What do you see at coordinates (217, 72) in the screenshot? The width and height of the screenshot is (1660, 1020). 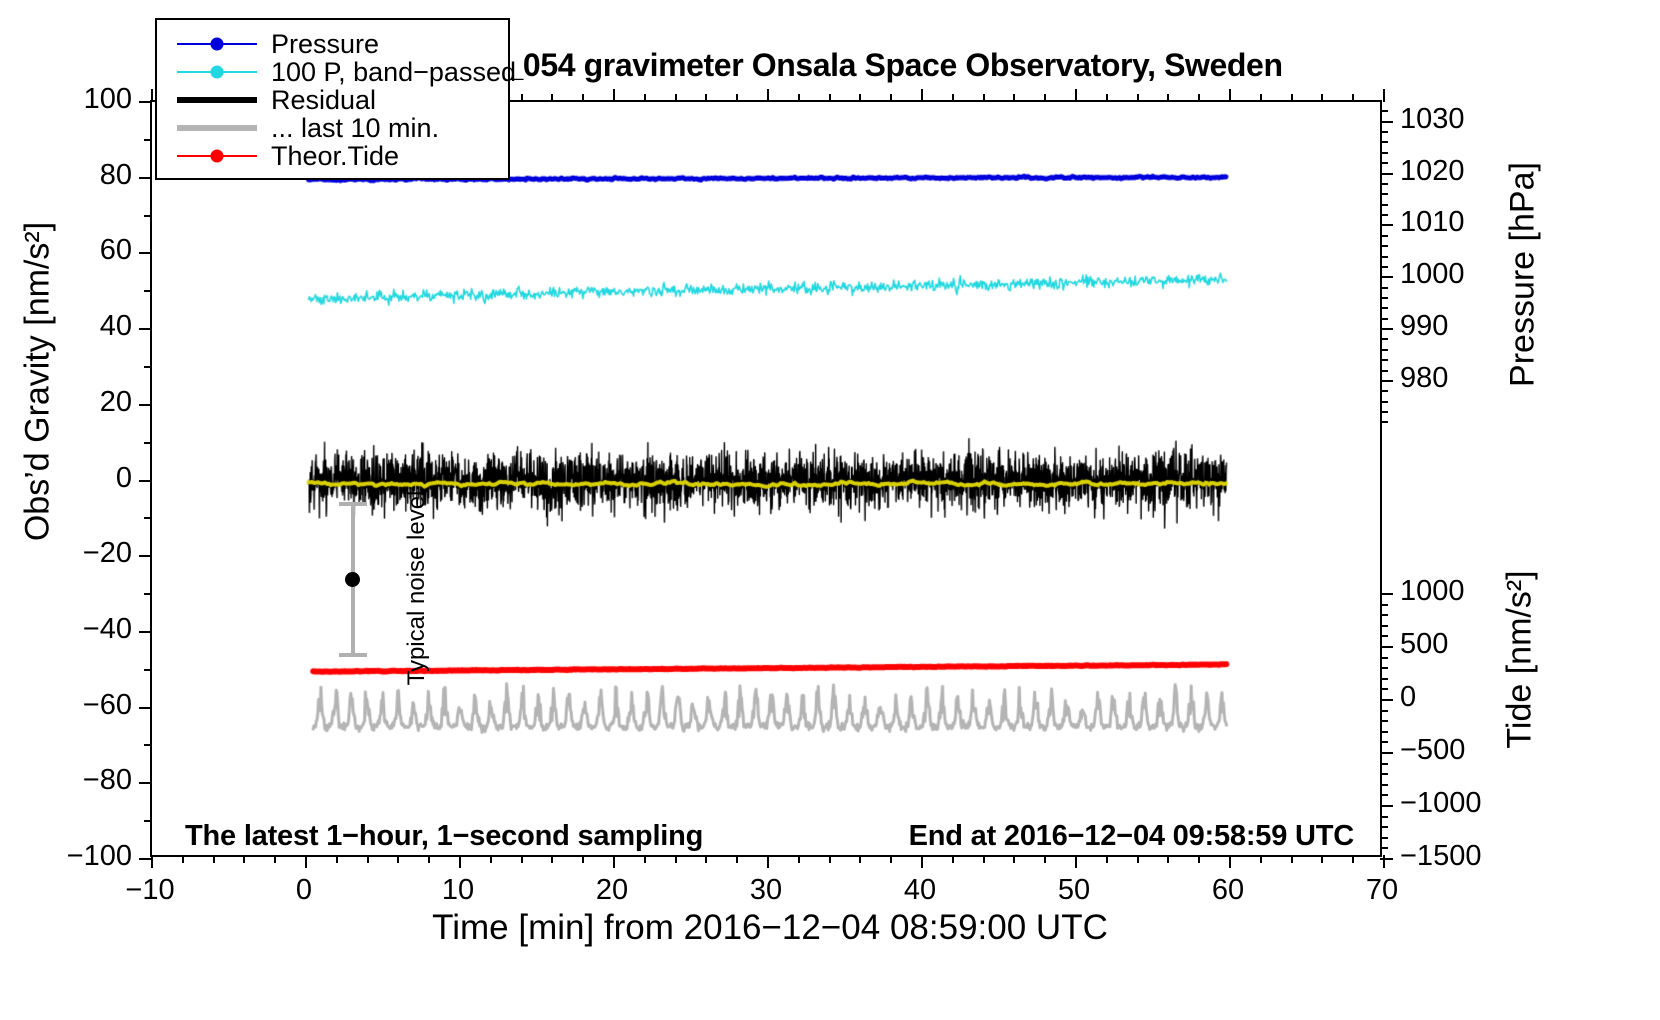 I see `legend-dot-icon` at bounding box center [217, 72].